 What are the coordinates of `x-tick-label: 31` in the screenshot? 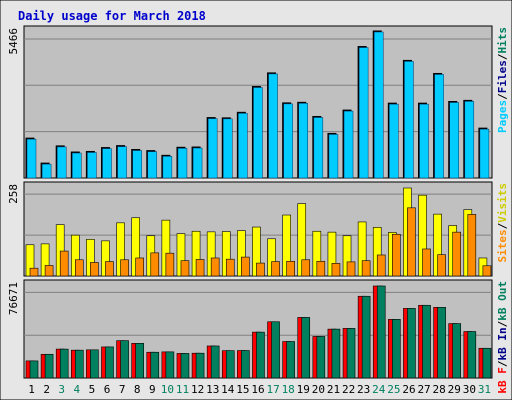 It's located at (484, 389).